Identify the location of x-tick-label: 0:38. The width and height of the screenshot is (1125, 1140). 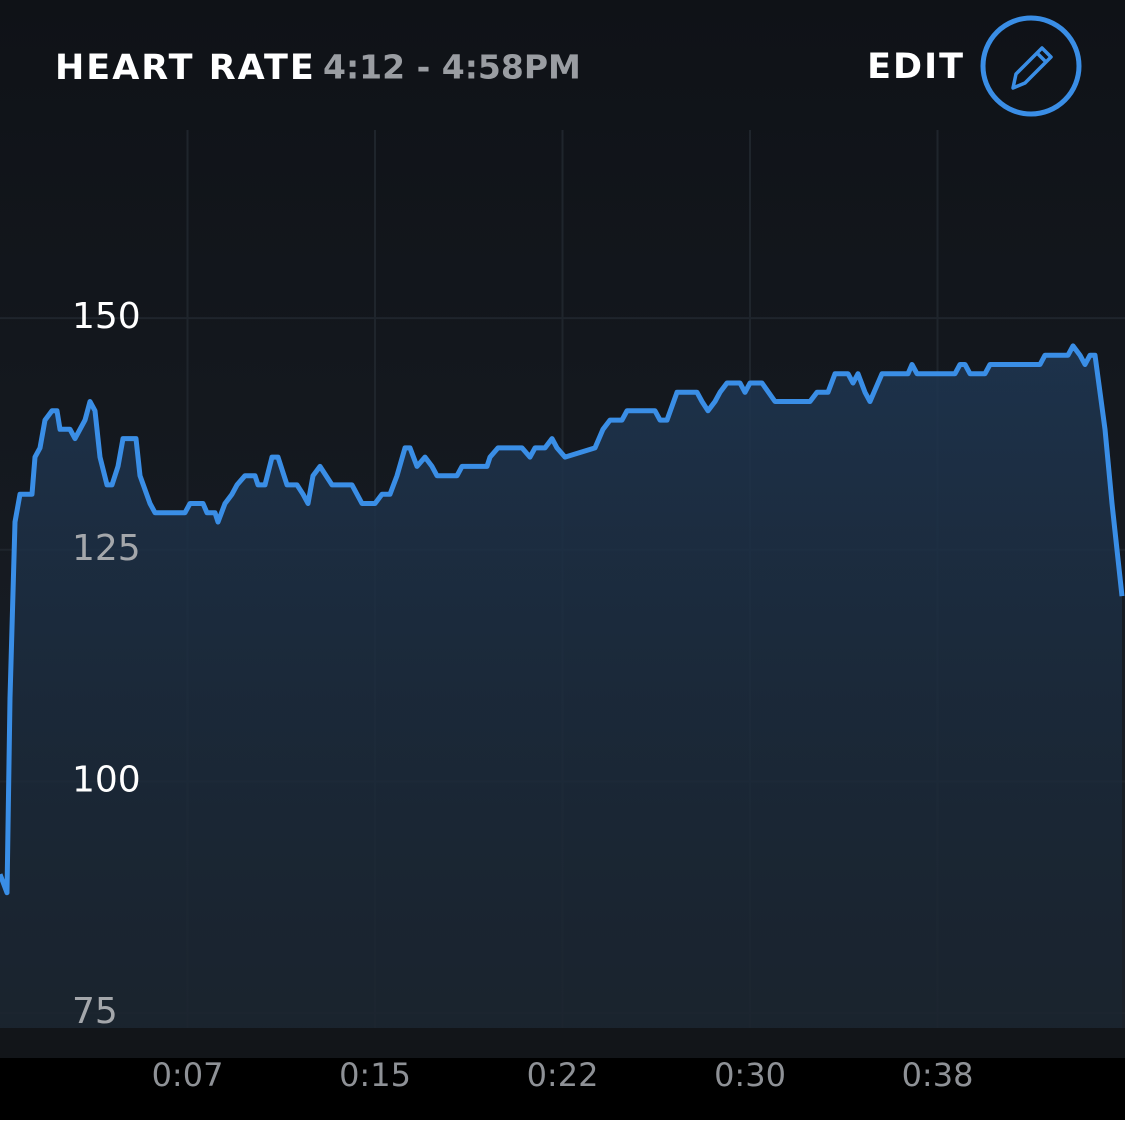
(938, 1075).